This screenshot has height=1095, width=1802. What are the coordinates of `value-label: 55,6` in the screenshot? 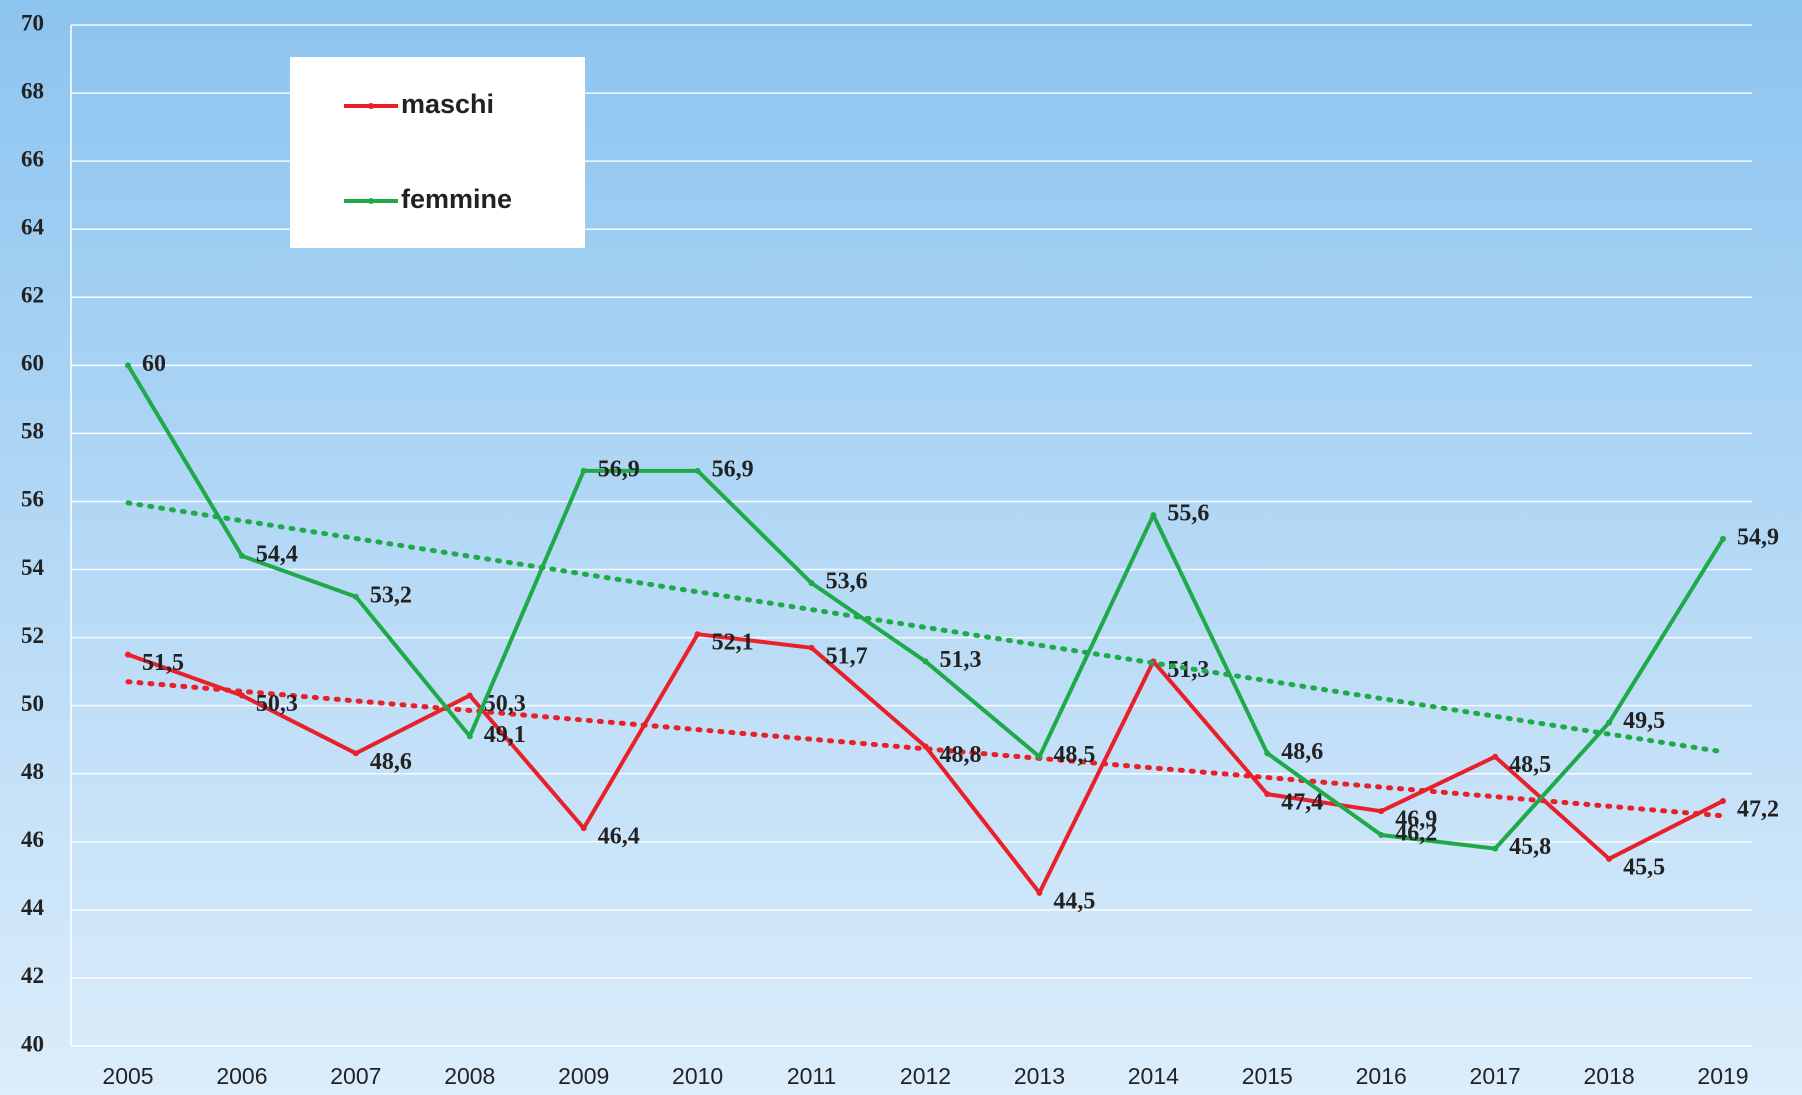 It's located at (1188, 514).